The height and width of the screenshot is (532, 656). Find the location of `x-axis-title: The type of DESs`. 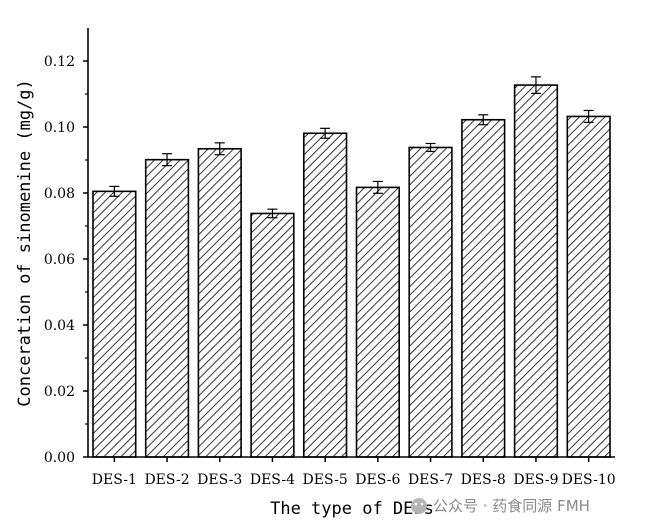

x-axis-title: The type of DESs is located at coordinates (352, 509).